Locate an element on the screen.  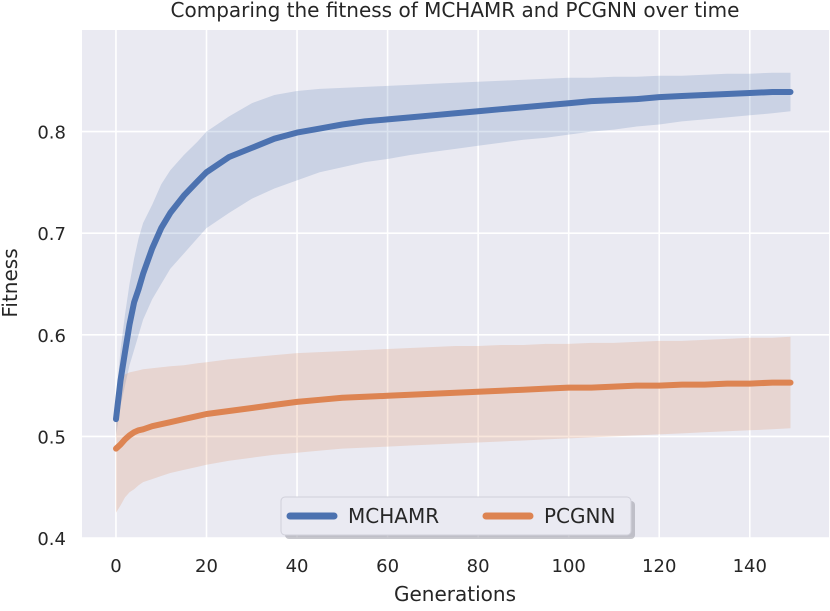
x-tick-label: 0 is located at coordinates (115, 566).